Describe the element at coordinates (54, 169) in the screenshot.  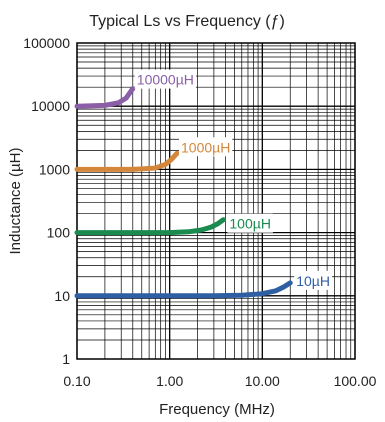
I see `y-tick-label: 1000` at that location.